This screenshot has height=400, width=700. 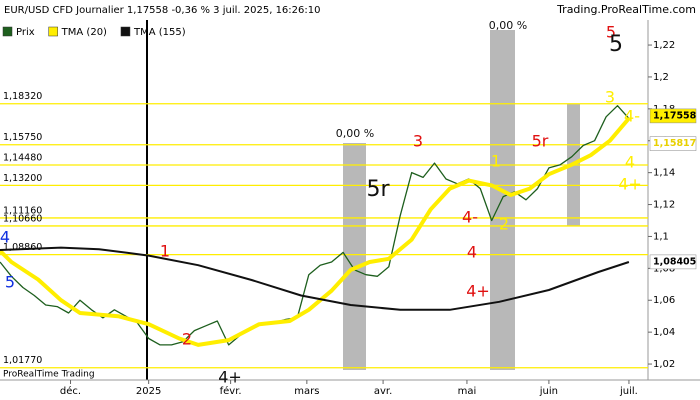 What do you see at coordinates (22, 247) in the screenshot?
I see `level-label: 1,08860` at bounding box center [22, 247].